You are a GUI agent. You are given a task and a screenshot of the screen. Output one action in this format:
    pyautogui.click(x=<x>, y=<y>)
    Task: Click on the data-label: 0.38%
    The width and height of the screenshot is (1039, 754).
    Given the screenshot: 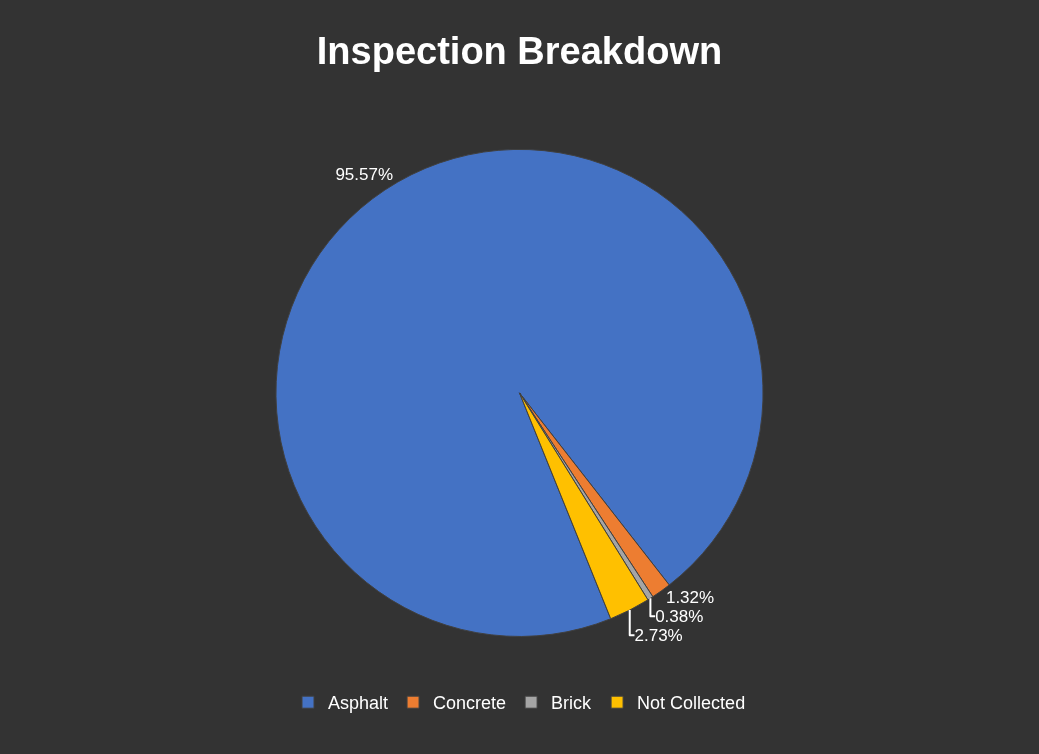 What is the action you would take?
    pyautogui.click(x=679, y=616)
    